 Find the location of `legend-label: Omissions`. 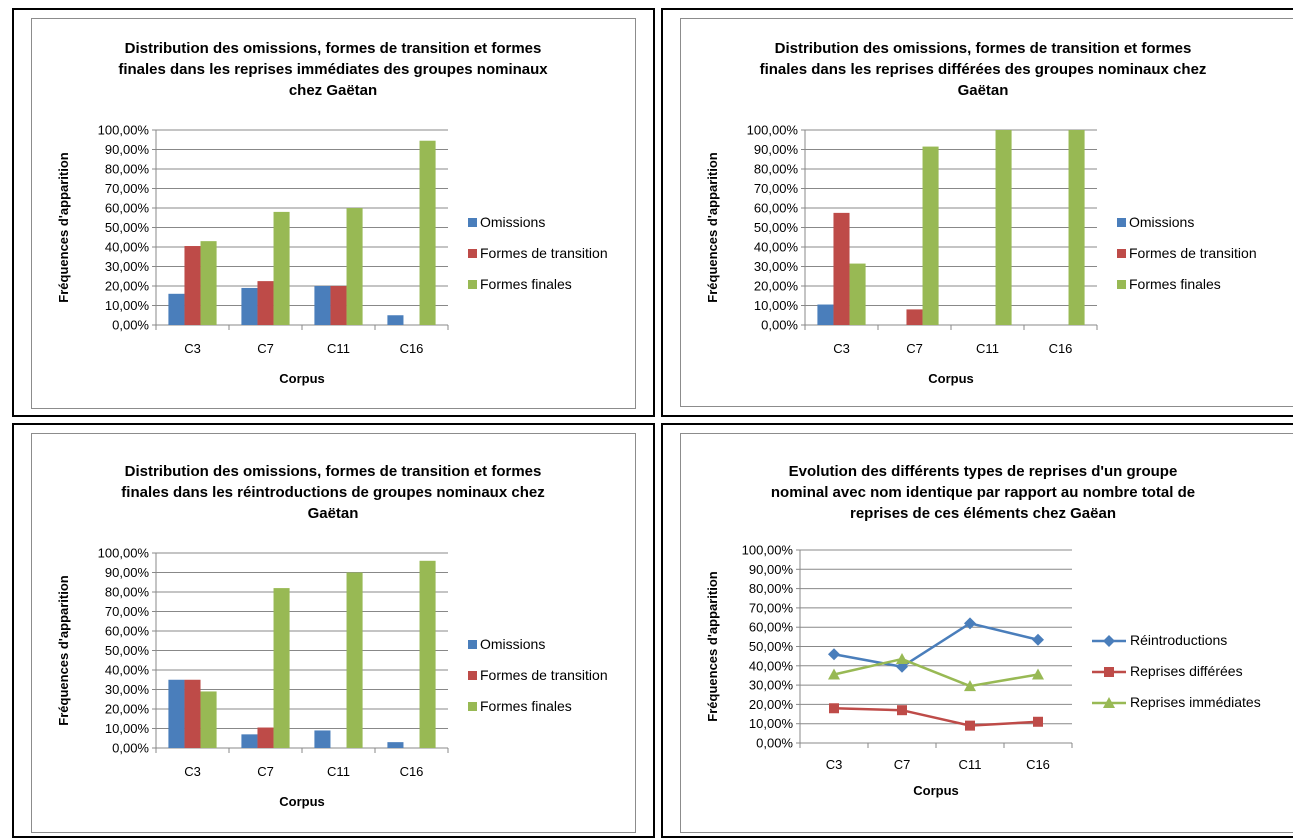

legend-label: Omissions is located at coordinates (512, 222).